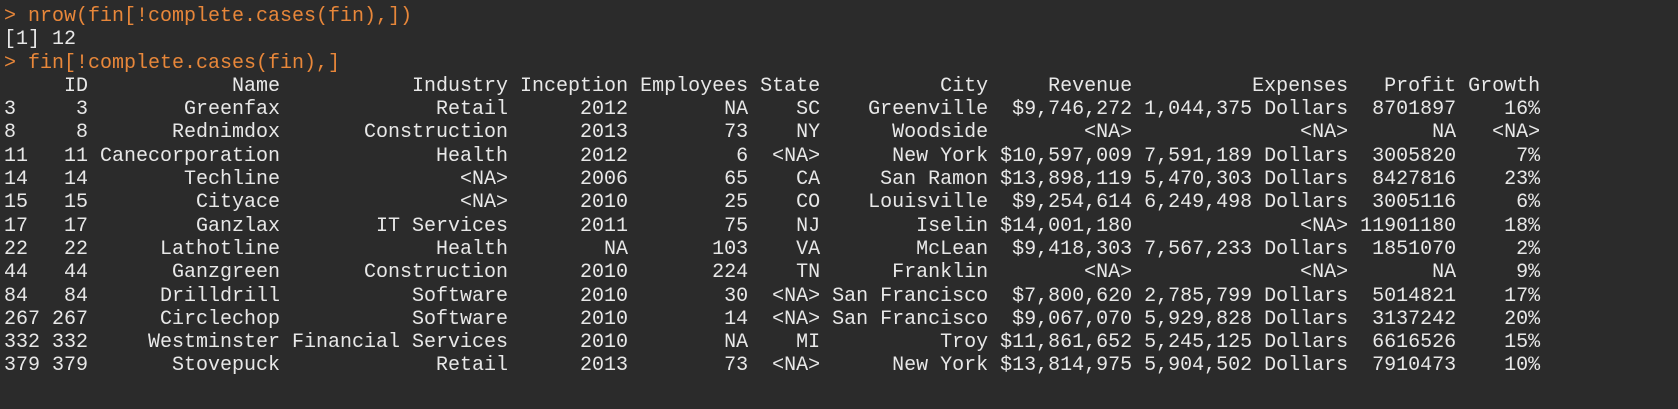 This screenshot has width=1678, height=409. I want to click on table-cell: 9%, so click(1528, 273).